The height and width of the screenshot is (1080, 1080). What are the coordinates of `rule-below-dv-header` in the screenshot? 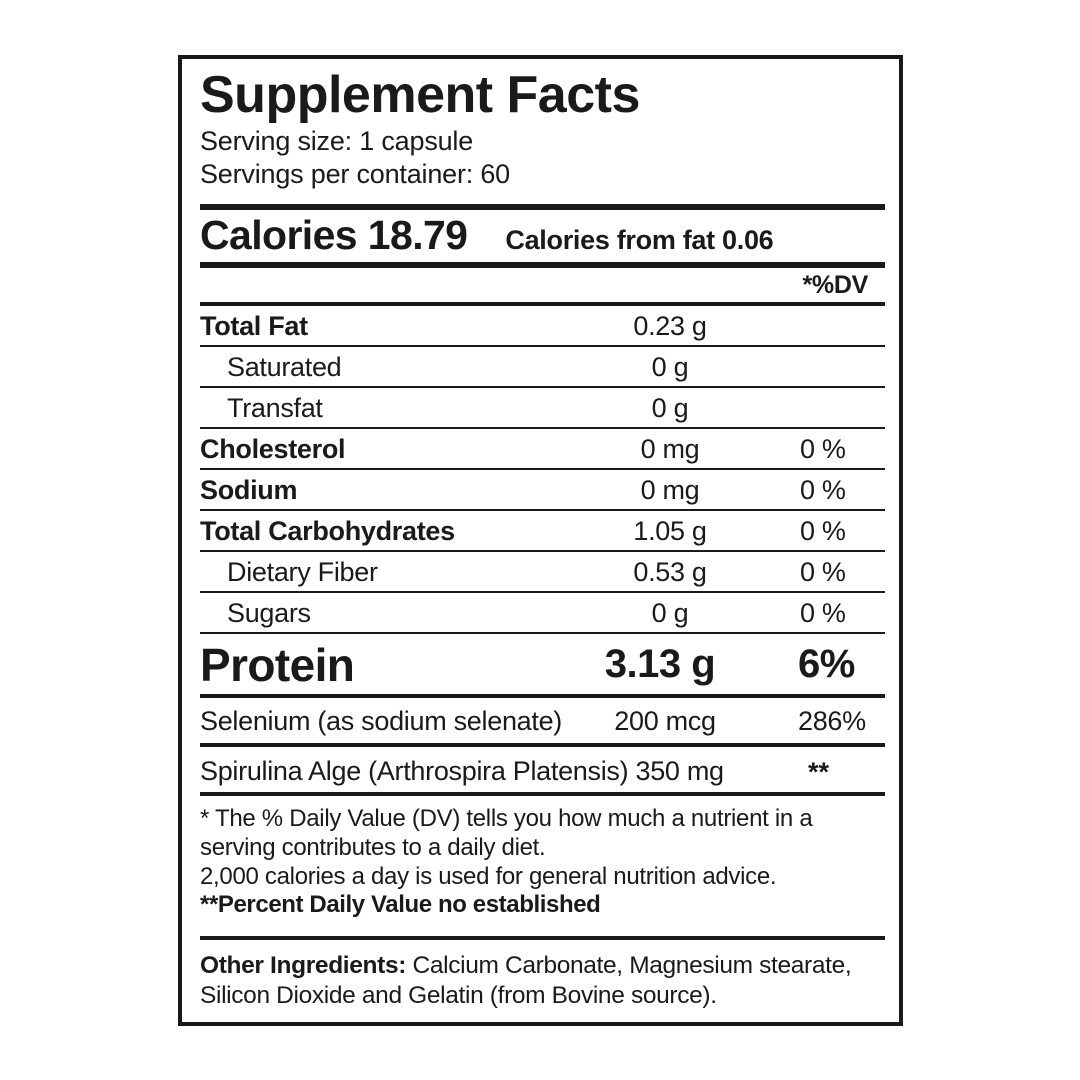 It's located at (542, 304).